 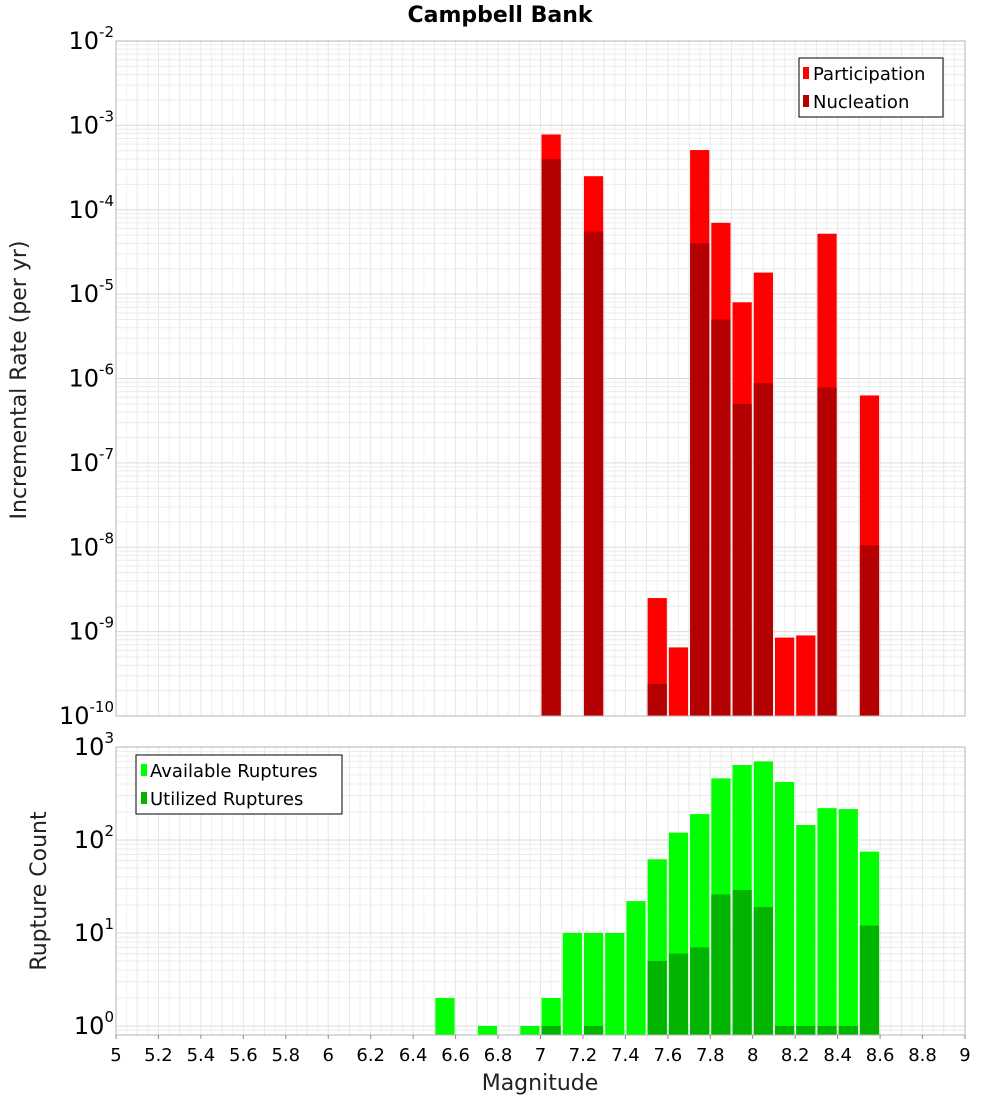 I want to click on x-tick-label: 5.6, so click(x=243, y=1055).